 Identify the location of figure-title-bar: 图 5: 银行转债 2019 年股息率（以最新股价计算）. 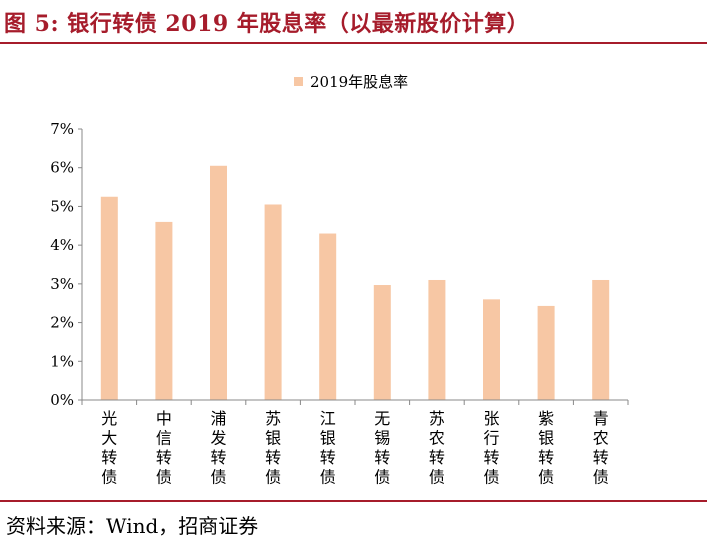
(353, 22).